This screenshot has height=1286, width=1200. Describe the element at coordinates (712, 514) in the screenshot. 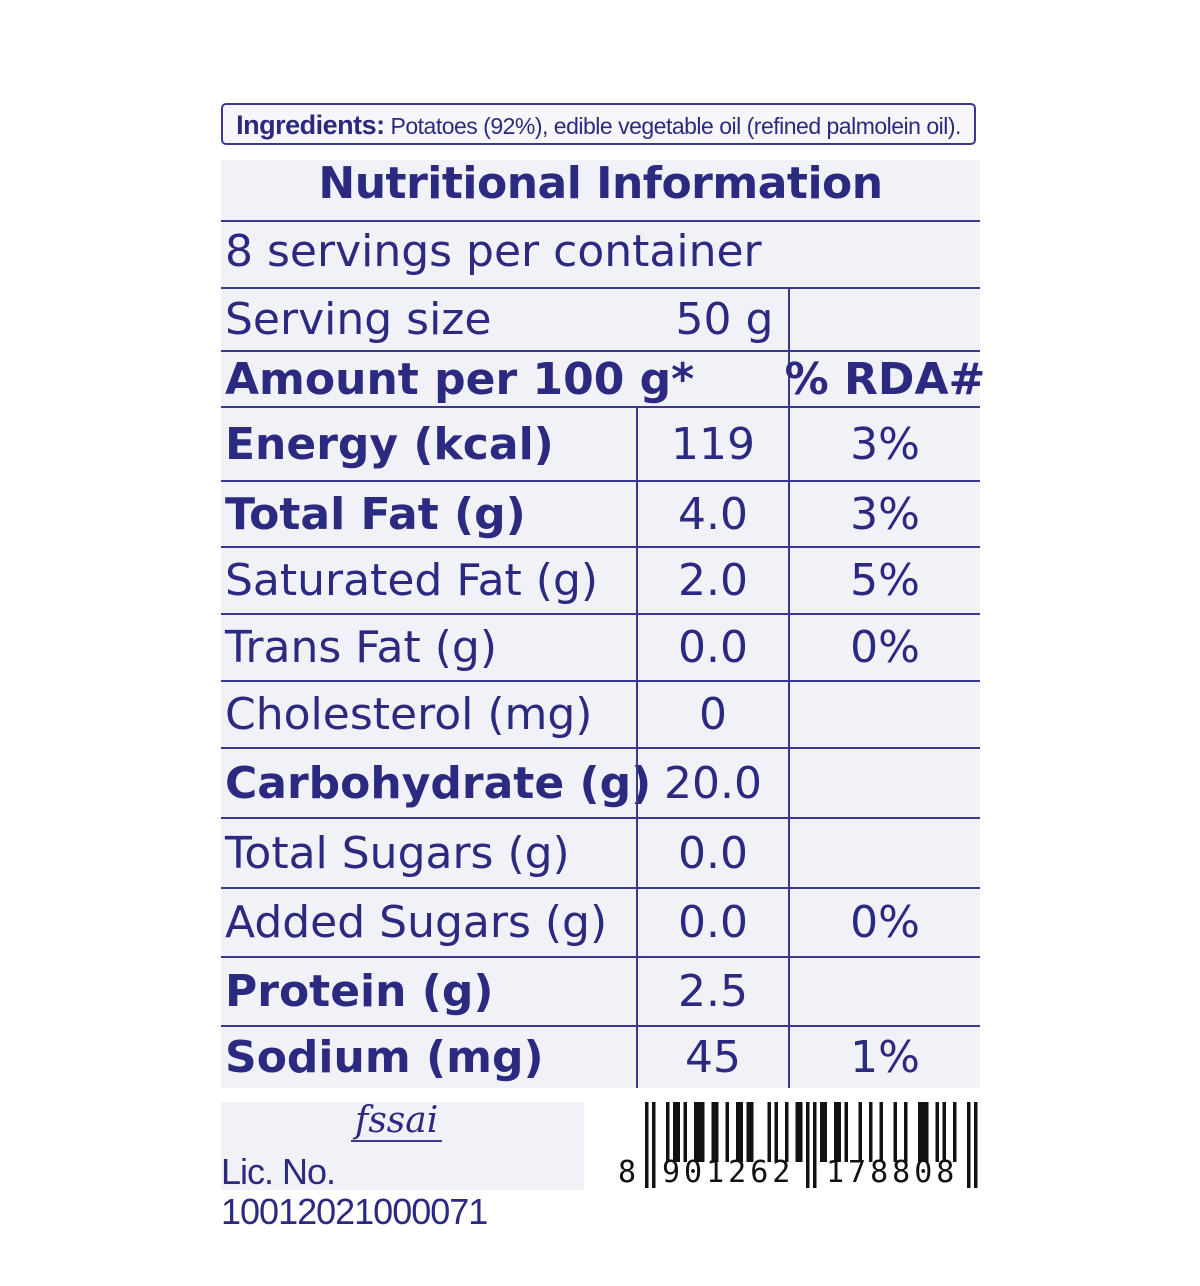

I see `nutrient-value: 4.0` at that location.